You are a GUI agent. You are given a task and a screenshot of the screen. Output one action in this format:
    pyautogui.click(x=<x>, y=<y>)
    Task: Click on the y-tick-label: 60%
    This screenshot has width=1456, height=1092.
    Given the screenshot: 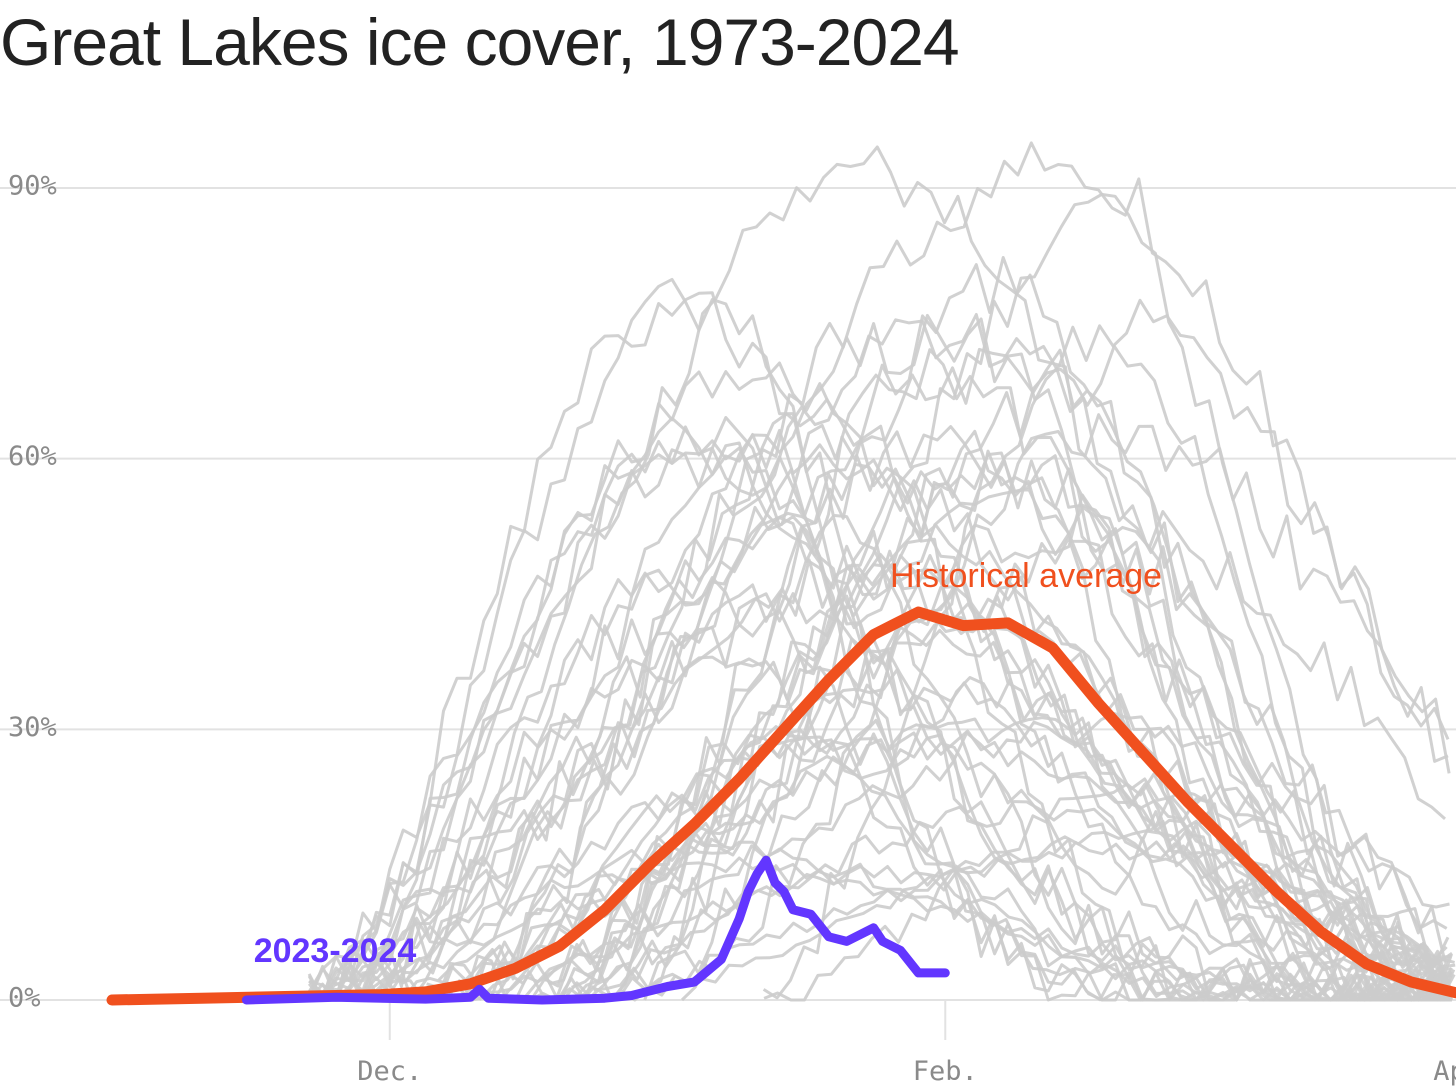 What is the action you would take?
    pyautogui.click(x=32, y=456)
    